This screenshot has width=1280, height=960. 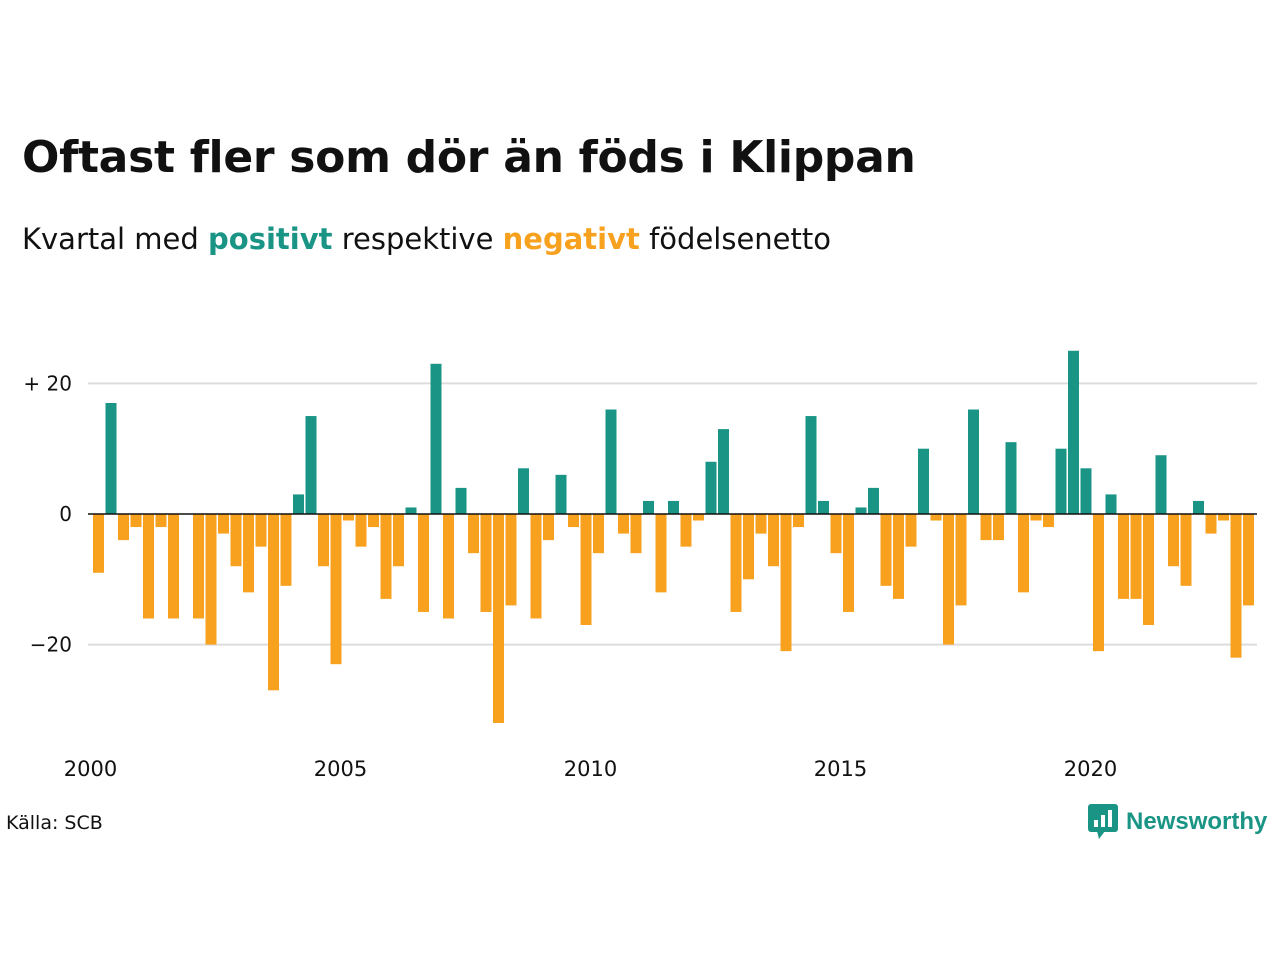 What do you see at coordinates (740, 239) in the screenshot?
I see `subtitle-suffix: födelsenetto` at bounding box center [740, 239].